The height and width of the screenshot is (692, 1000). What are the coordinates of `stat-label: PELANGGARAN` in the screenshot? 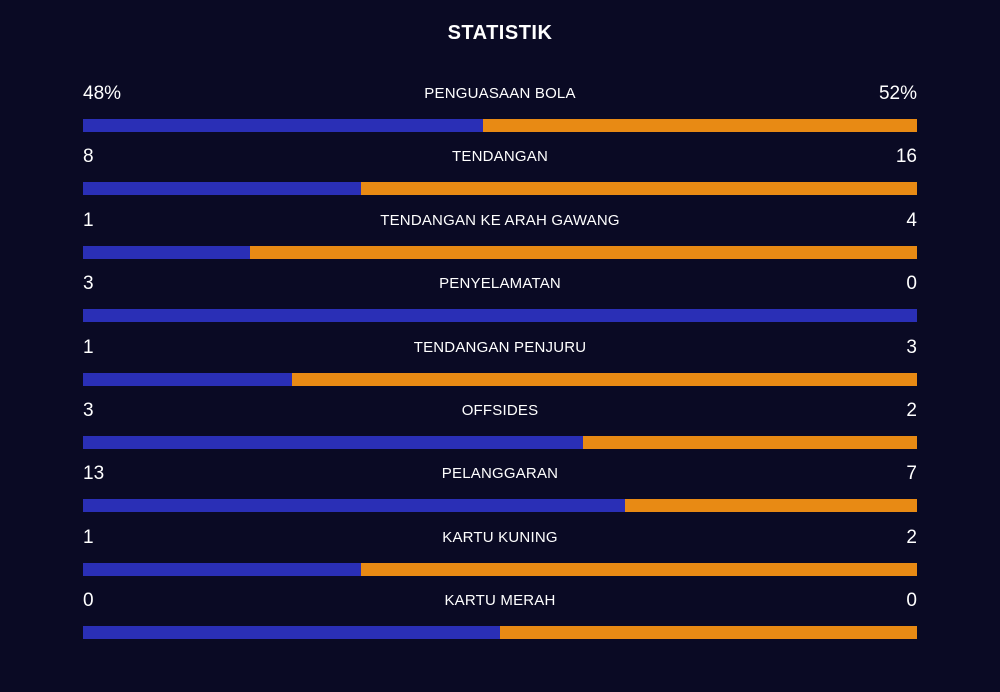 It's located at (500, 474).